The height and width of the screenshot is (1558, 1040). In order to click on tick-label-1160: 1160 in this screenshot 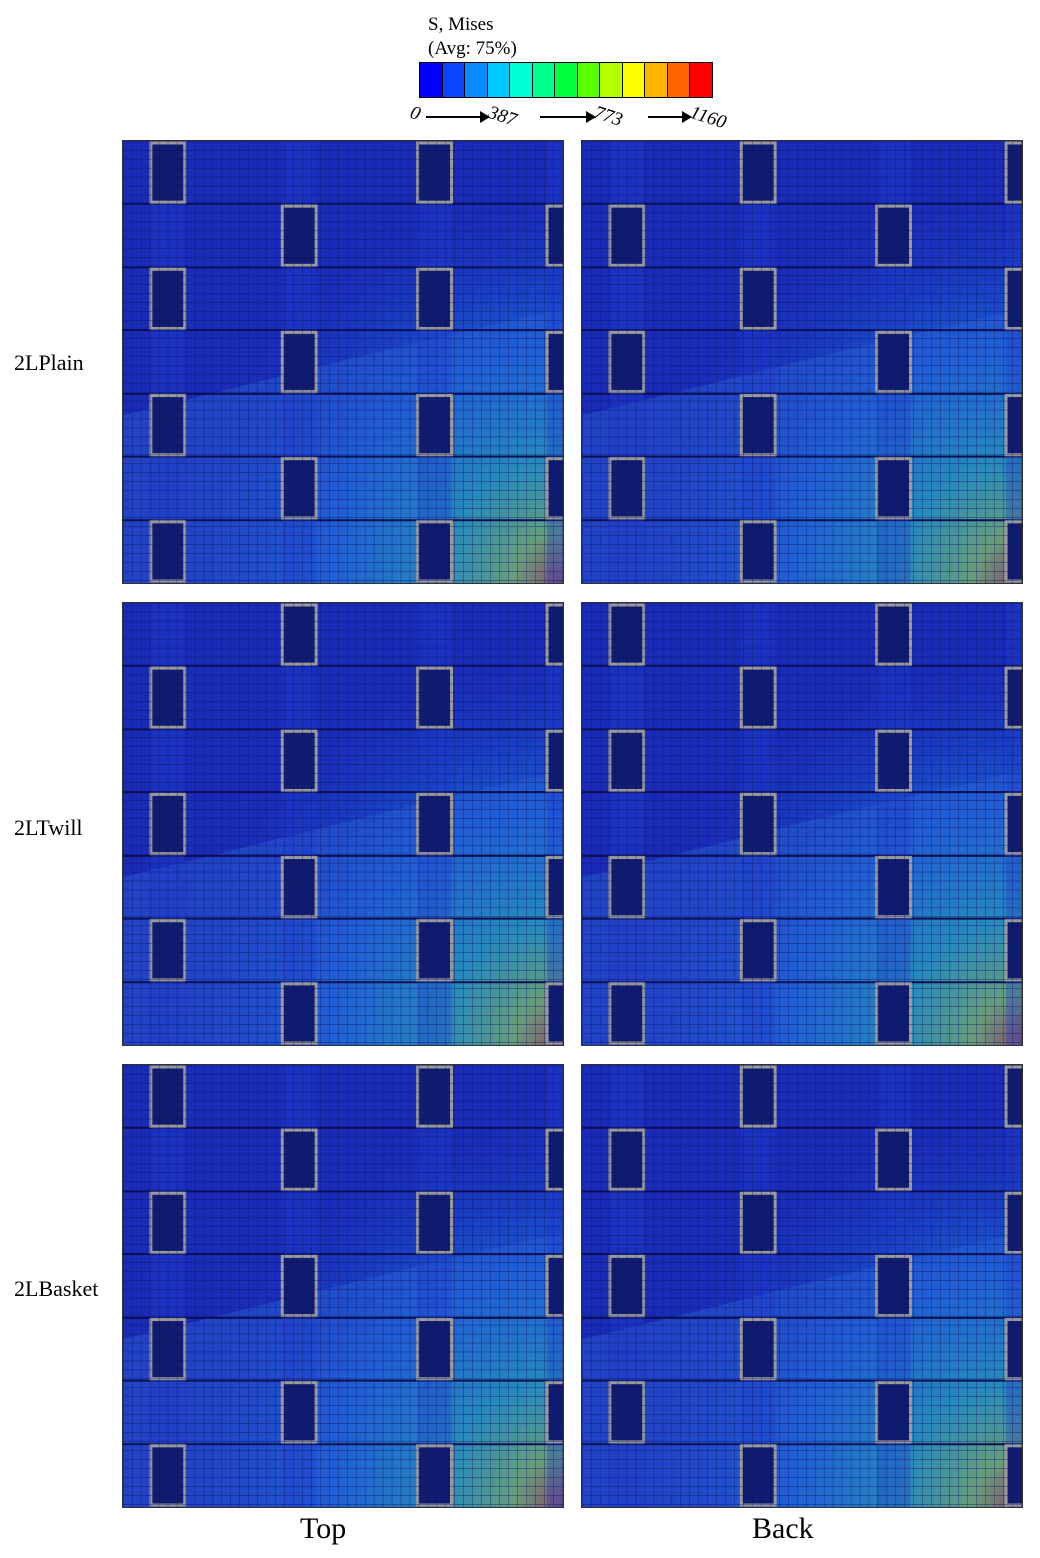, I will do `click(708, 118)`.